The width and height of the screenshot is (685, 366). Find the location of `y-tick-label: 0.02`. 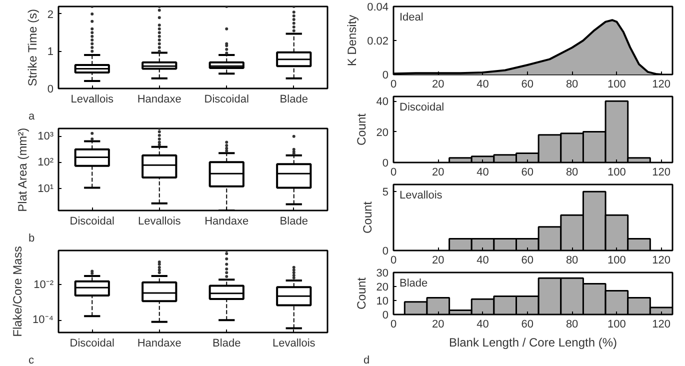

y-tick-label: 0.02 is located at coordinates (378, 42).